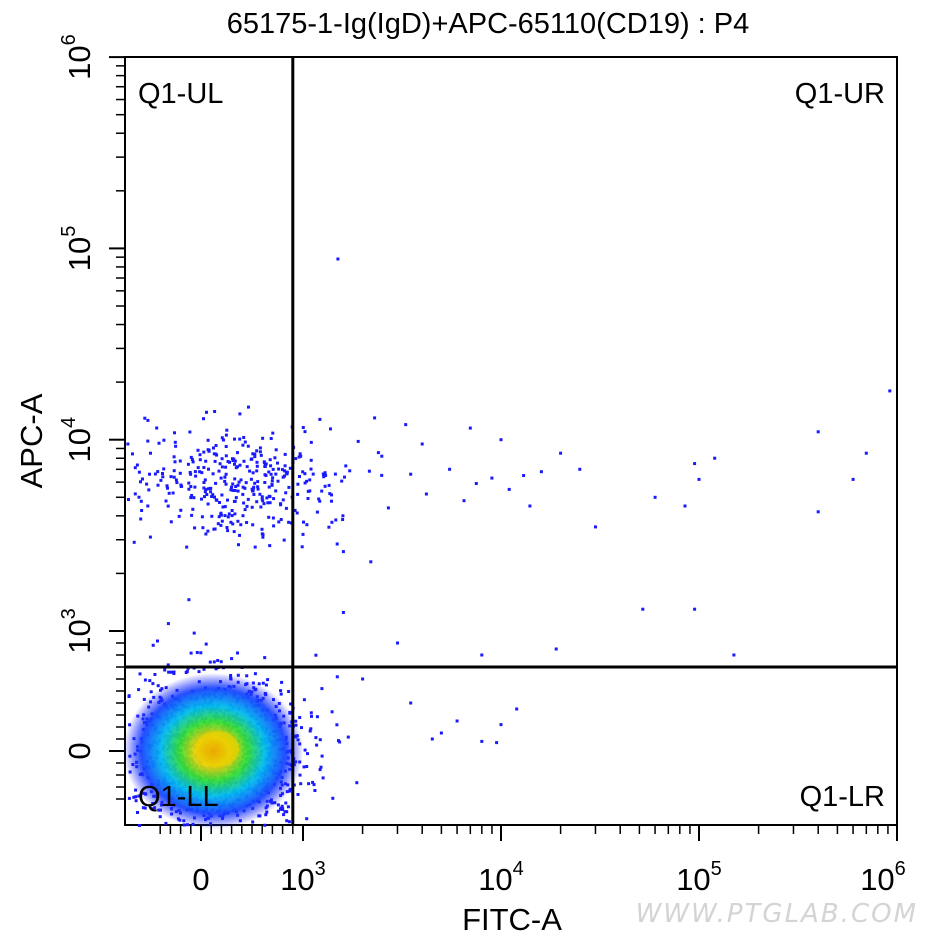 The image size is (946, 943). What do you see at coordinates (91, 417) in the screenshot?
I see `y-axis: 0 103 104 105 106` at bounding box center [91, 417].